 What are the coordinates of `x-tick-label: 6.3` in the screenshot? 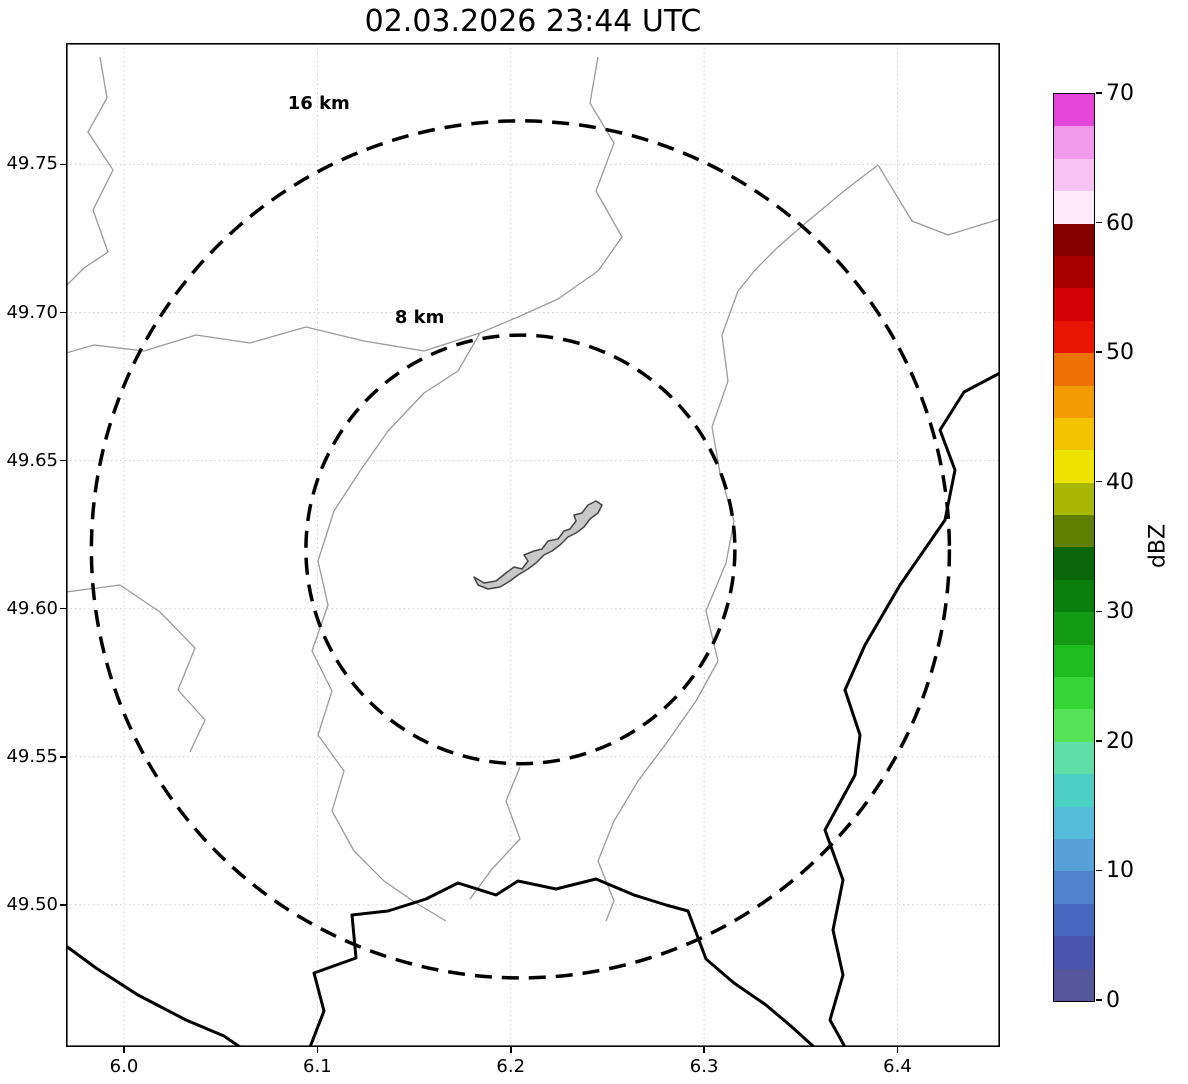 It's located at (704, 1066).